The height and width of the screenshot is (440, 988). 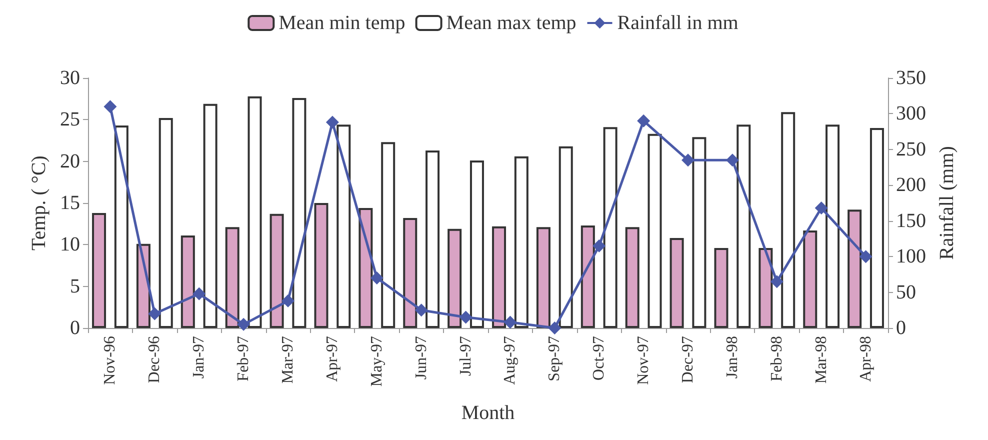 What do you see at coordinates (599, 358) in the screenshot?
I see `x-tick-label: Oct-97` at bounding box center [599, 358].